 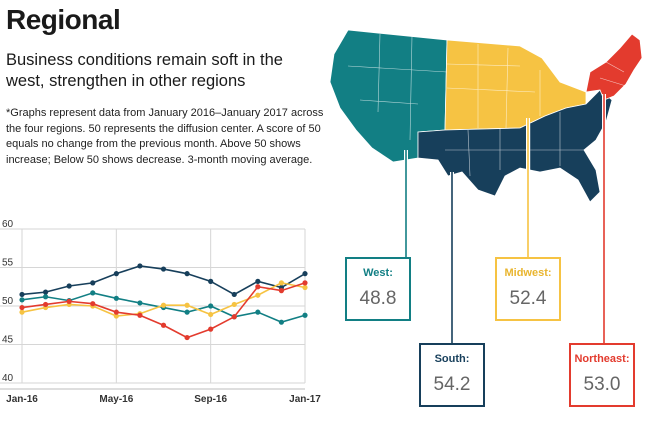 I want to click on y-tick-label: 45, so click(x=8, y=340).